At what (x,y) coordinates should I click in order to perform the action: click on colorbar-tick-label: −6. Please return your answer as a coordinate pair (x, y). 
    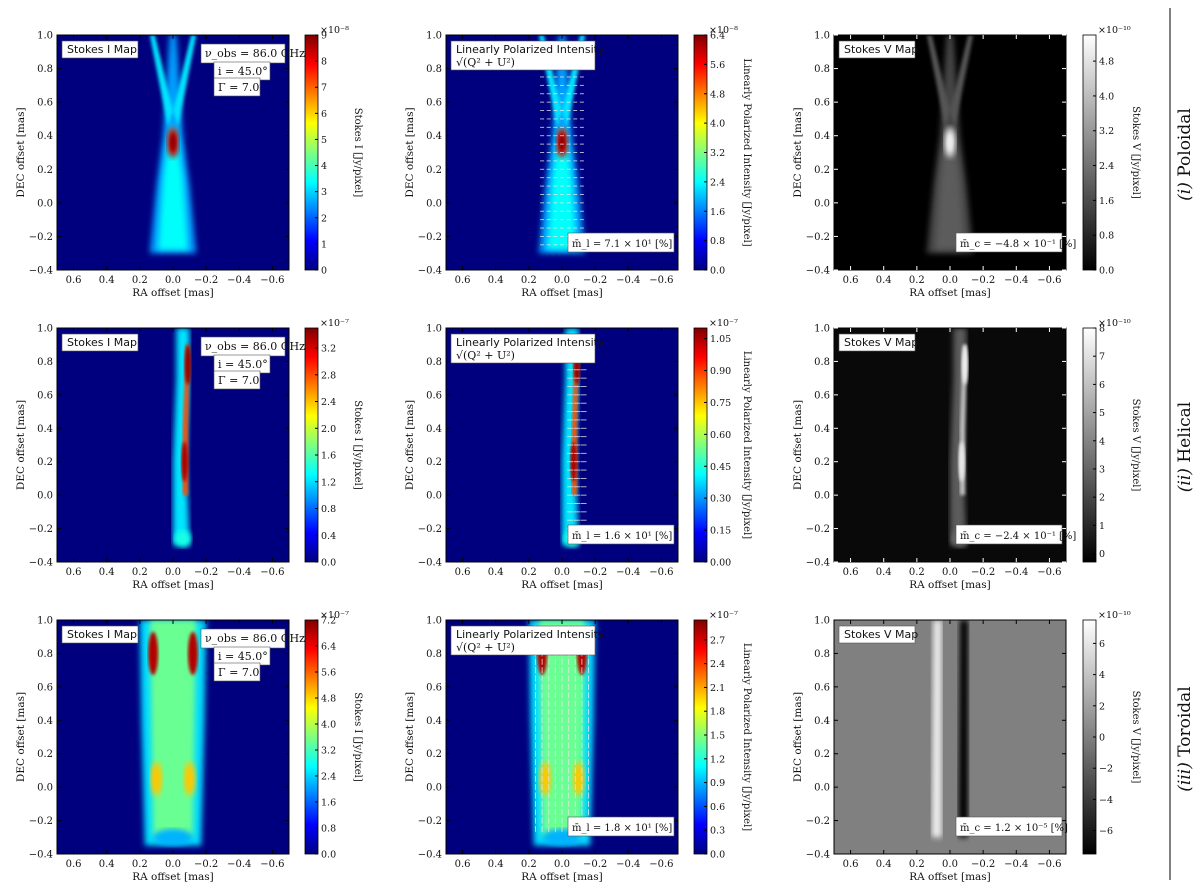
    Looking at the image, I should click on (1106, 831).